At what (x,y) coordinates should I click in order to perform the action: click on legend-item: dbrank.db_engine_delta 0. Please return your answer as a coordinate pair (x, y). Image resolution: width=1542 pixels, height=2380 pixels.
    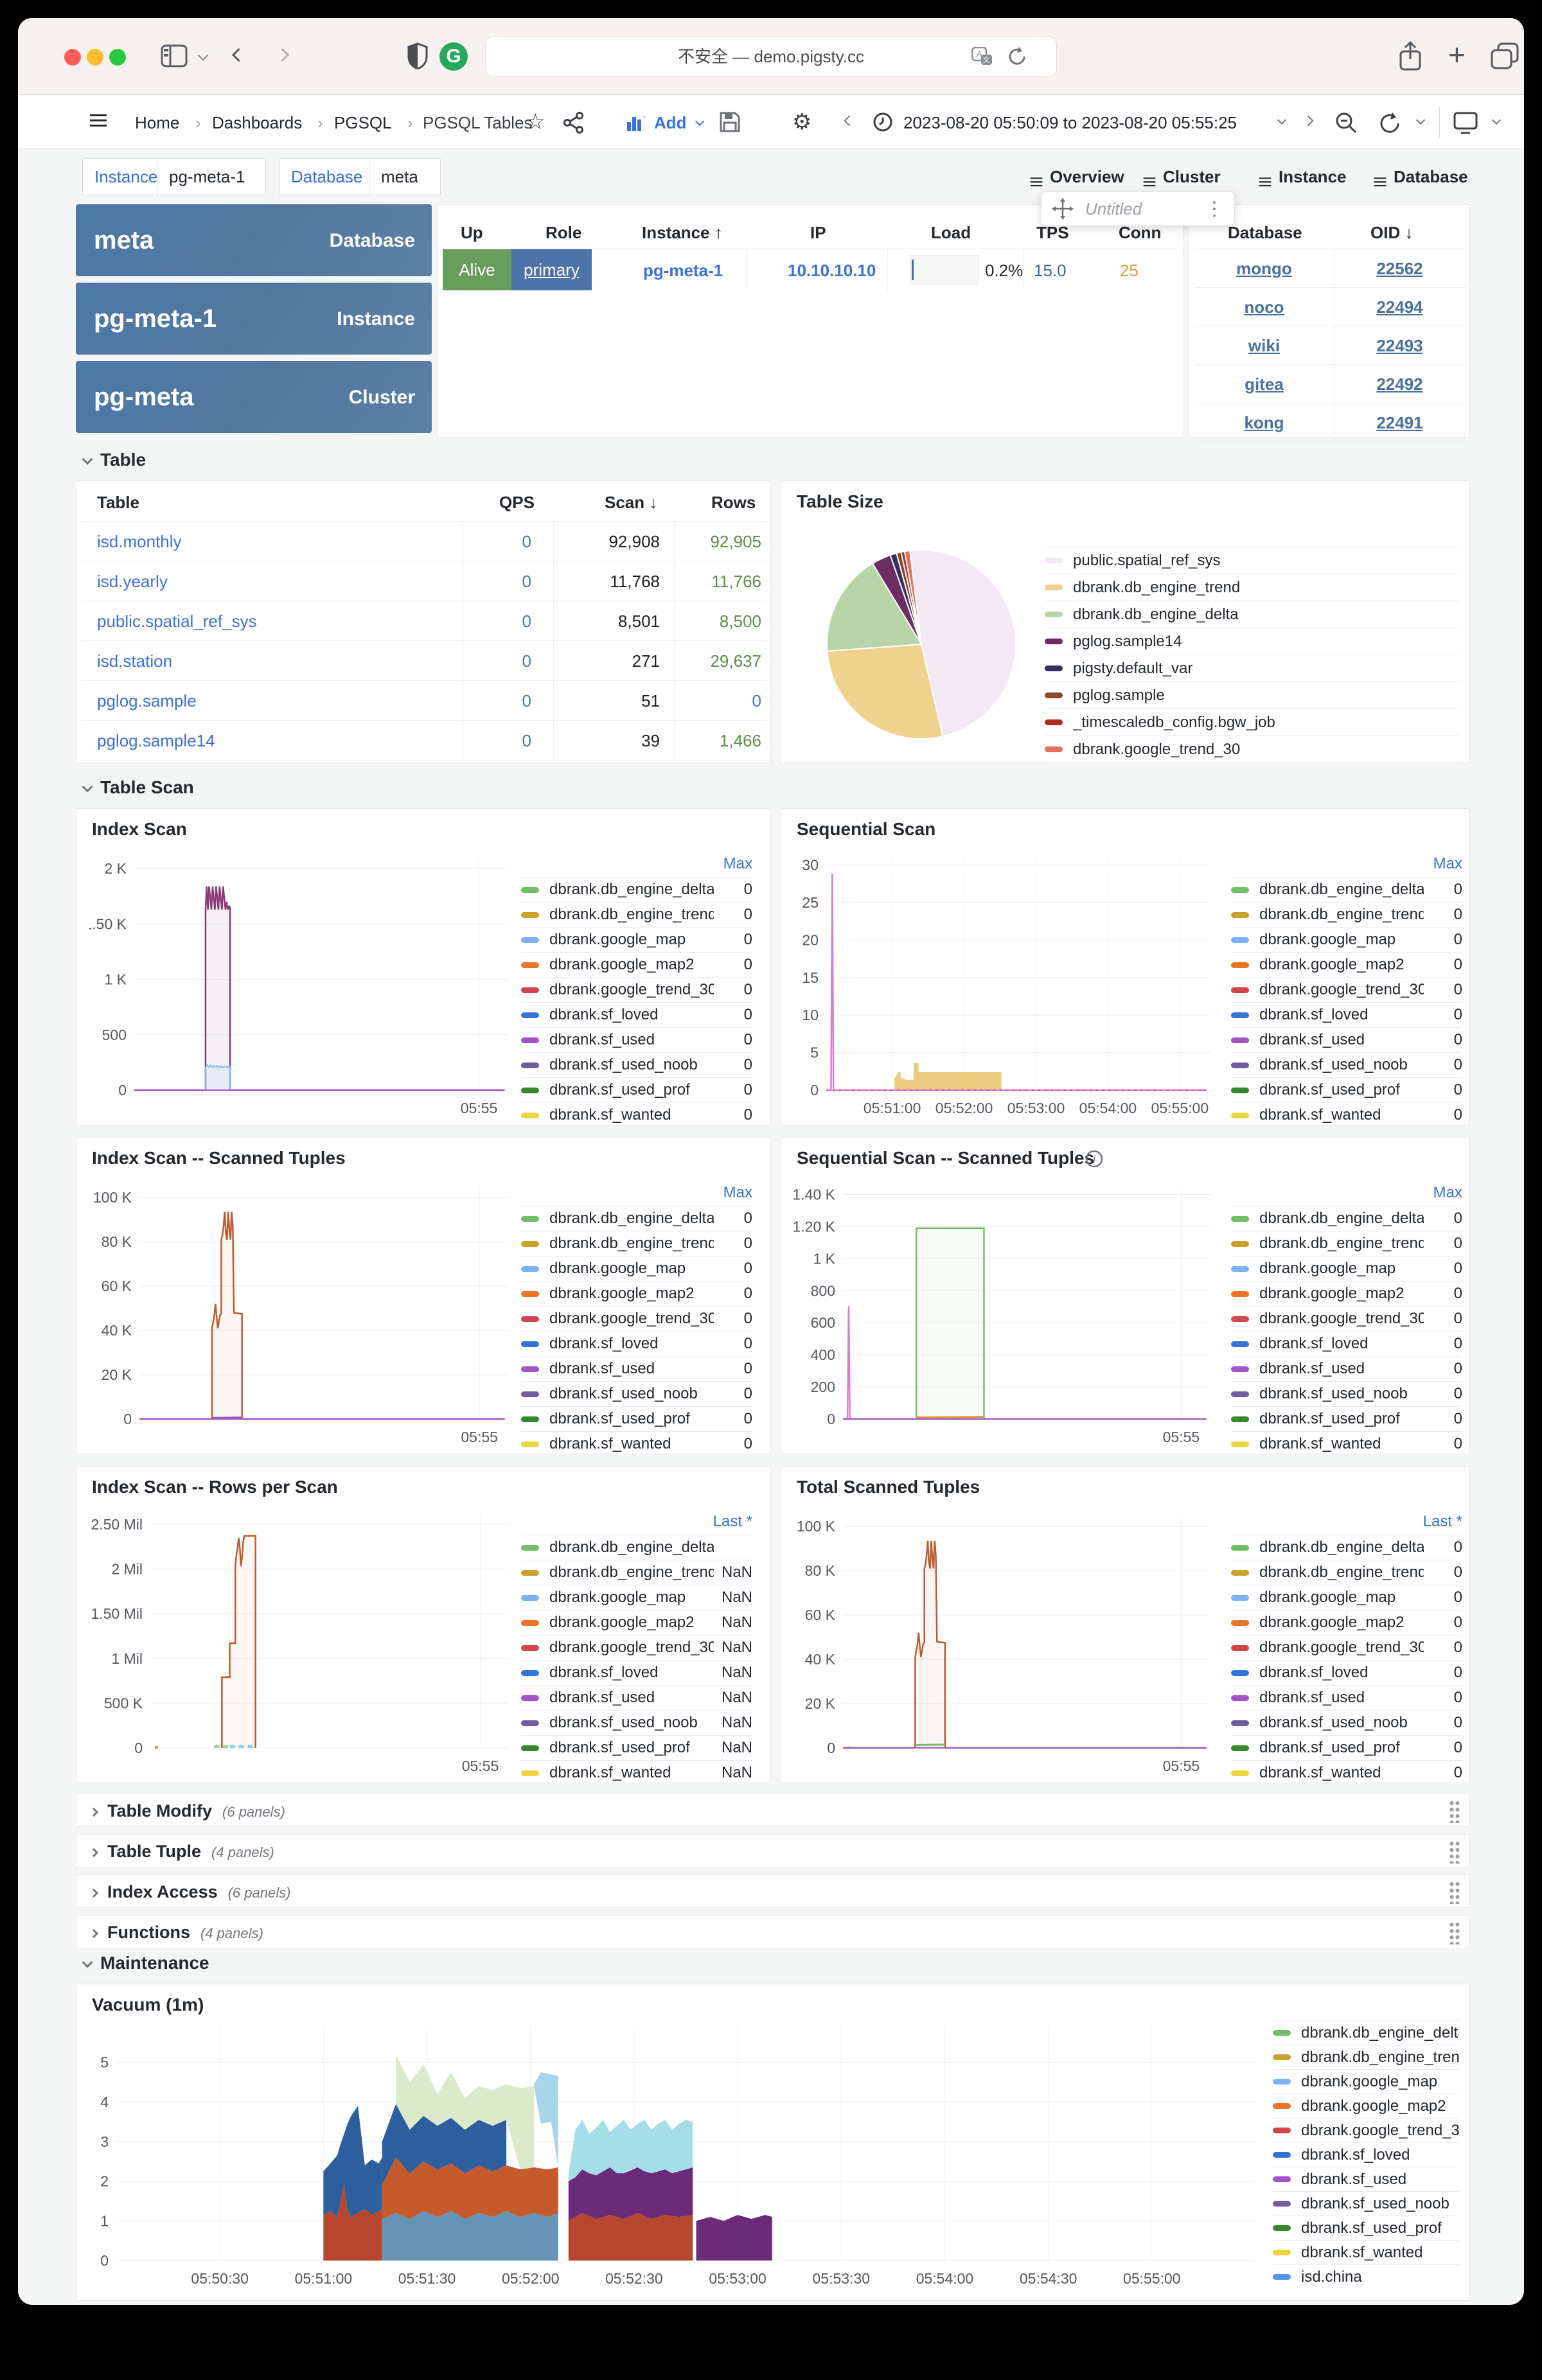
    Looking at the image, I should click on (636, 889).